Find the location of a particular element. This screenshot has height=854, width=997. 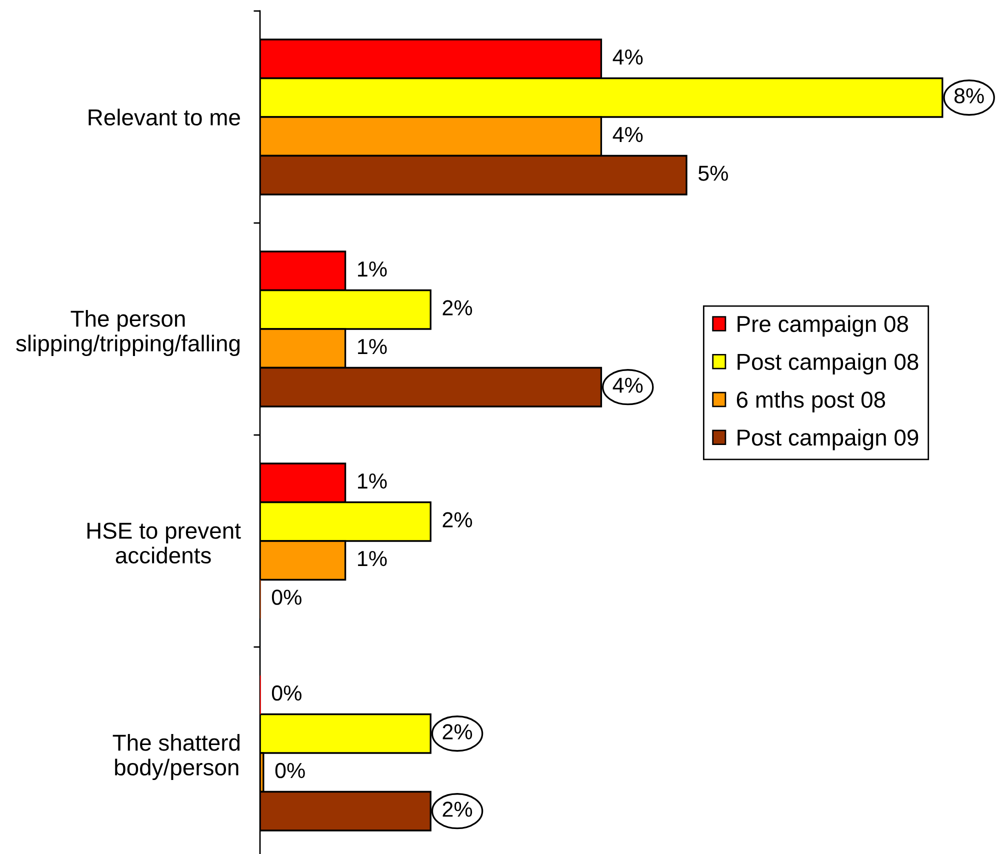

legend-label: Post campaign 08 is located at coordinates (828, 363).